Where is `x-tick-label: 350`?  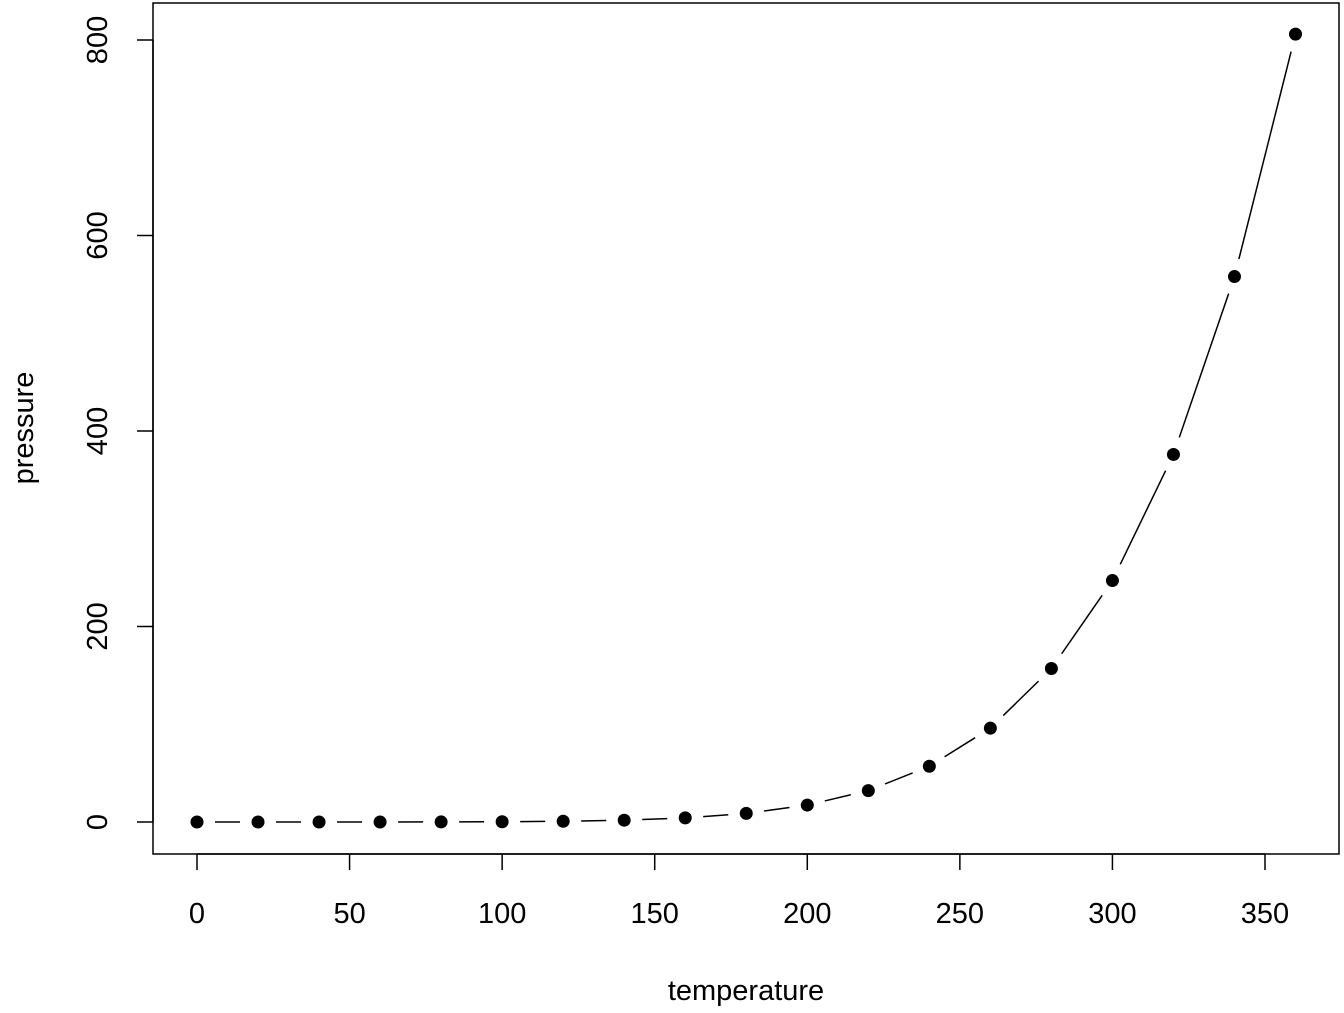
x-tick-label: 350 is located at coordinates (1265, 914).